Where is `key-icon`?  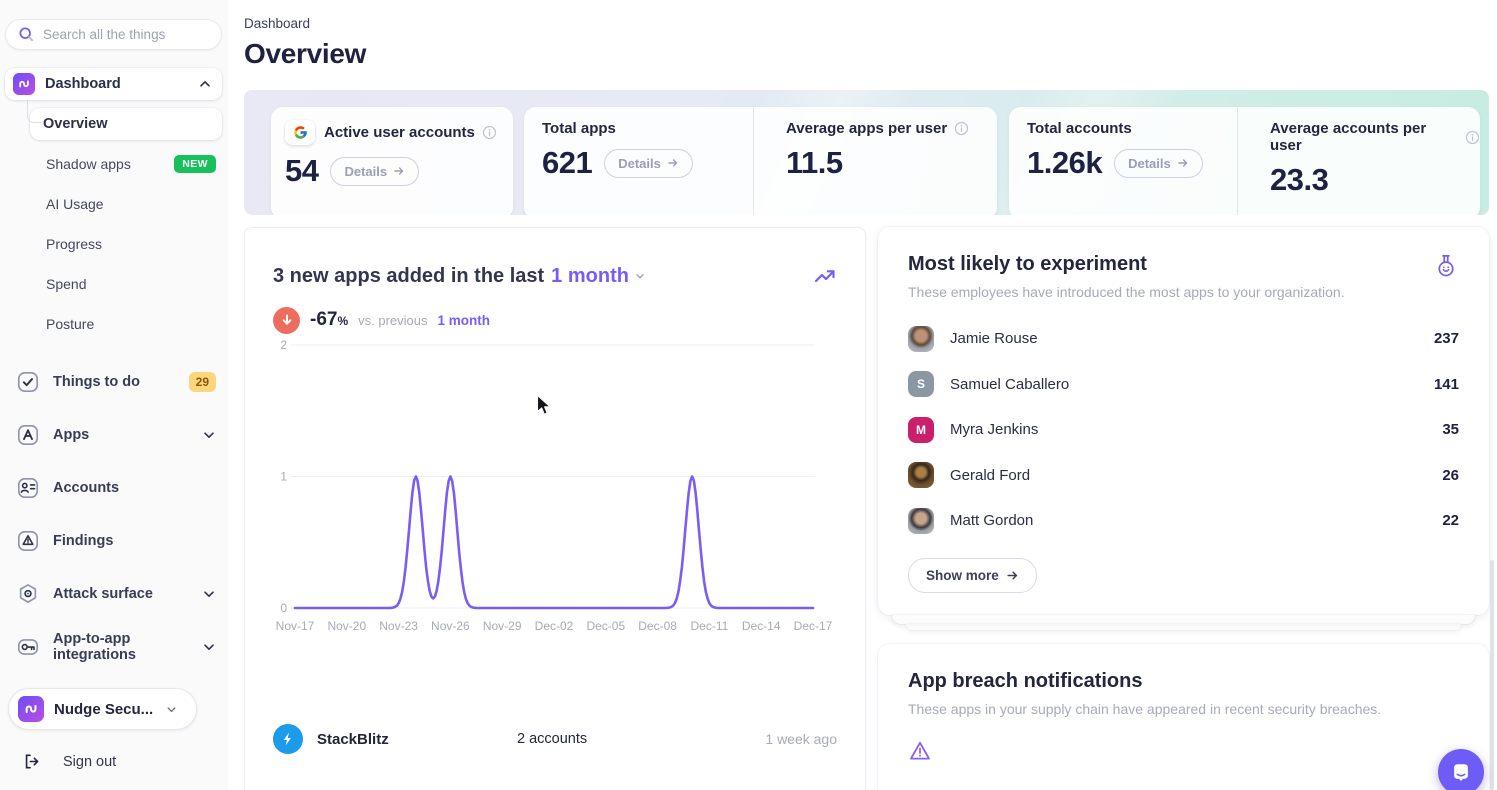 key-icon is located at coordinates (28, 647).